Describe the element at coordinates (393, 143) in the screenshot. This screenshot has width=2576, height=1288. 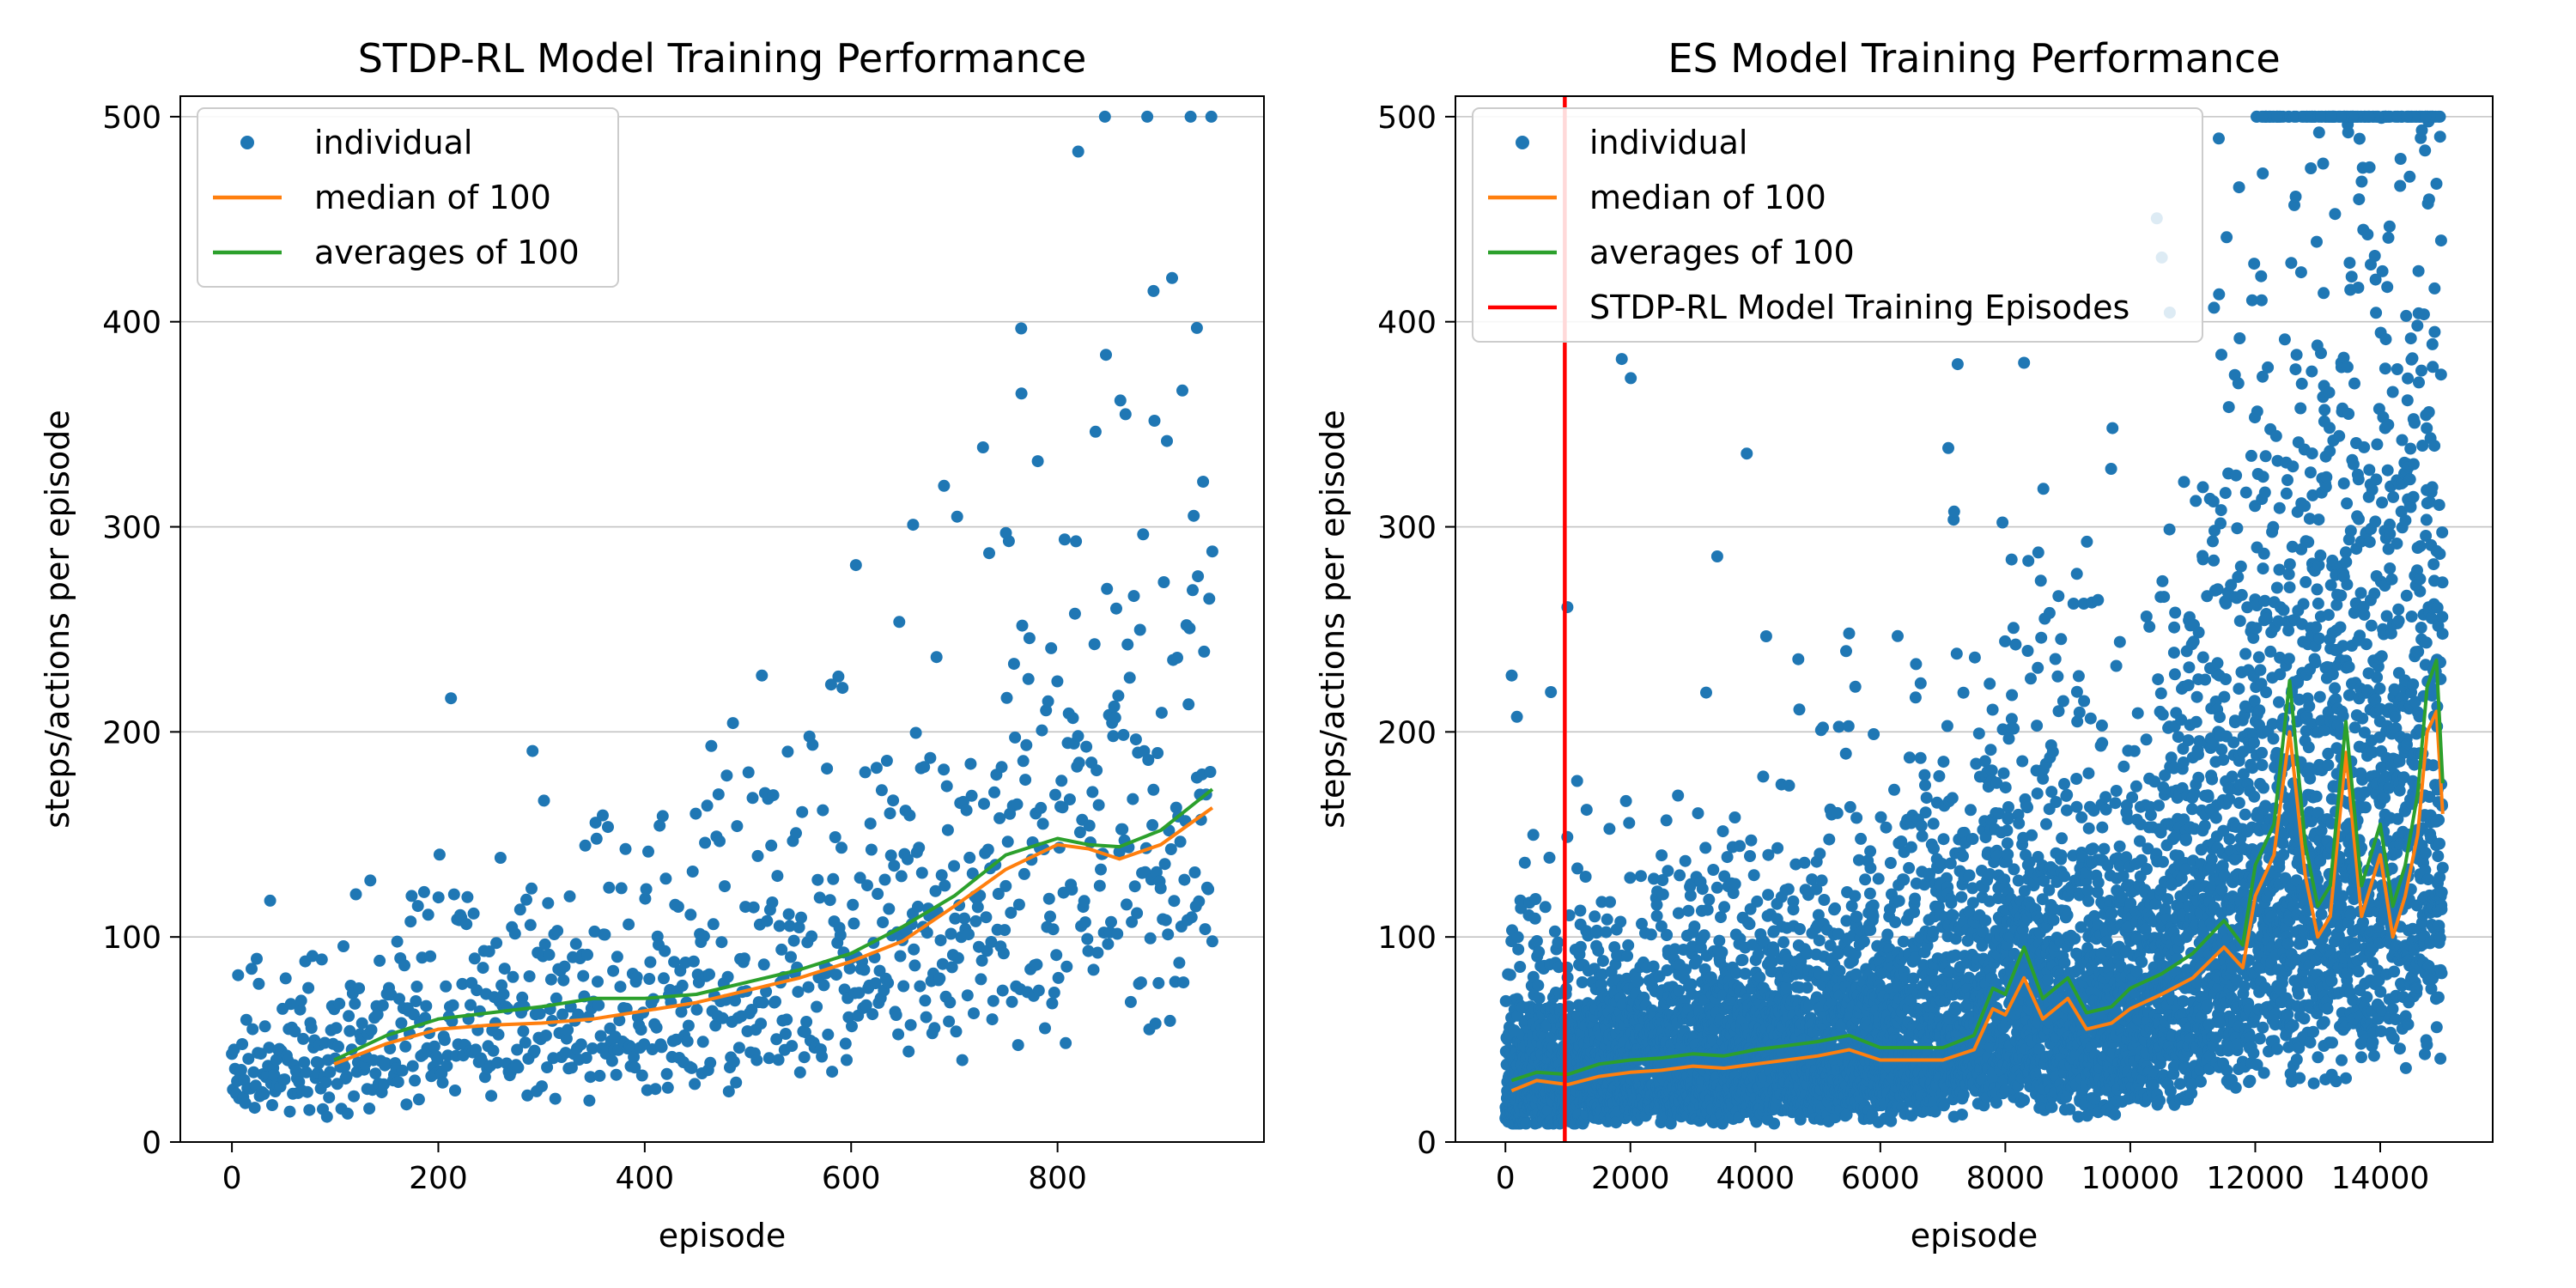
I see `legend-entry-label: individual` at that location.